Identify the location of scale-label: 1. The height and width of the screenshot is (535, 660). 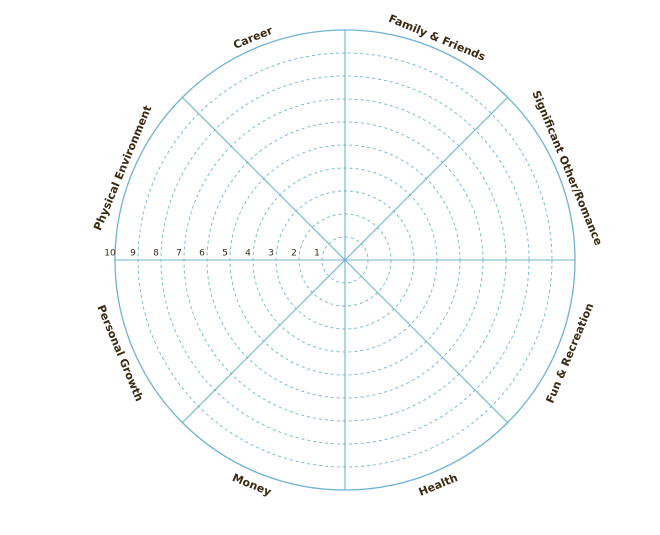
(317, 254).